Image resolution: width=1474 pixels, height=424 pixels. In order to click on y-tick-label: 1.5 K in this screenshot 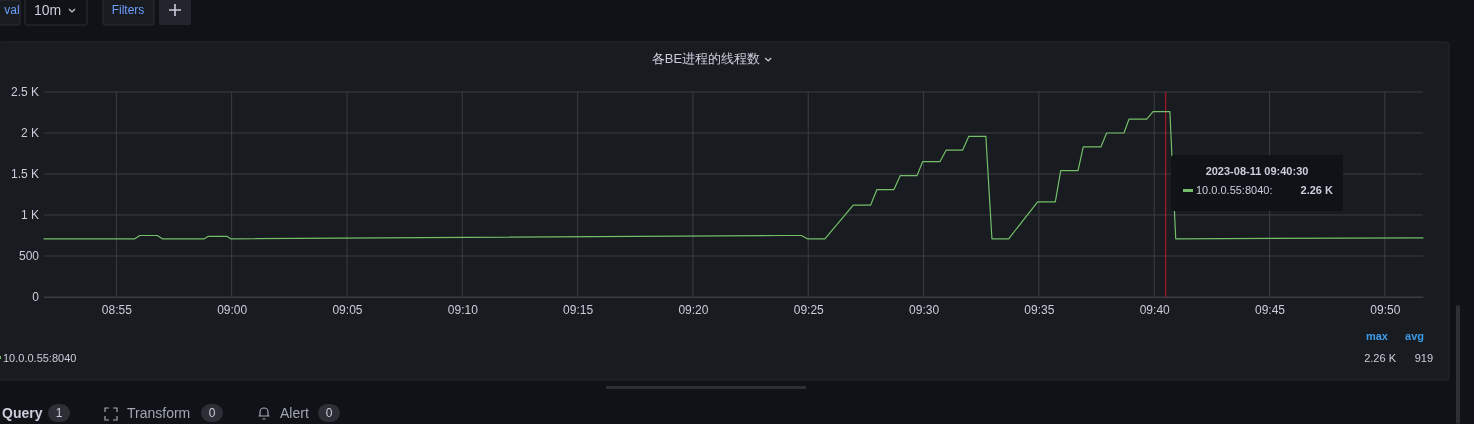, I will do `click(24, 174)`.